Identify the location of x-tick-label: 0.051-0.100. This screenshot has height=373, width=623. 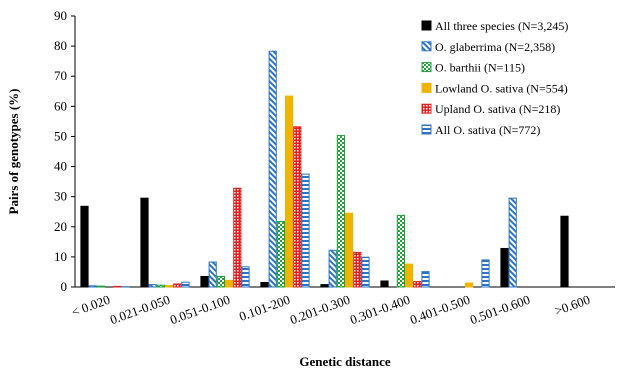
(200, 310).